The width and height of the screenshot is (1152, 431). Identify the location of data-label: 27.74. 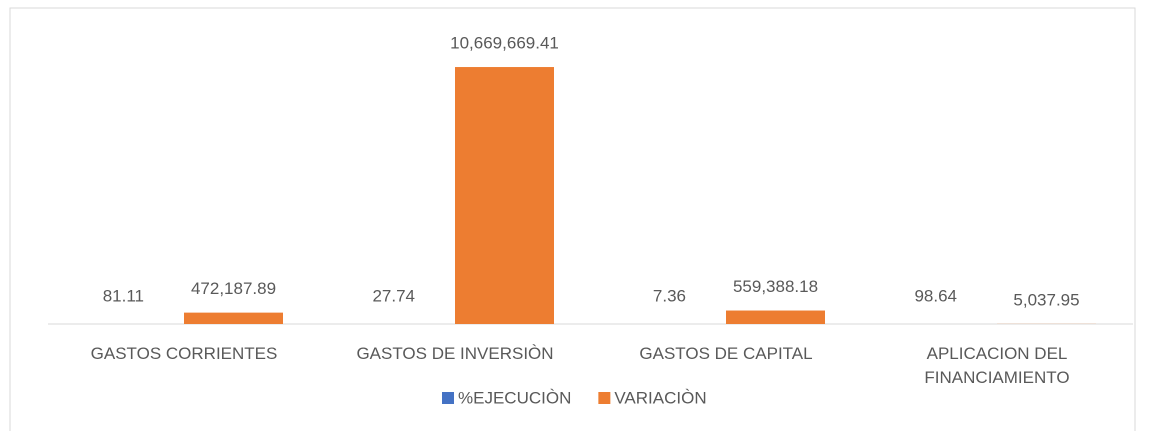
(393, 295).